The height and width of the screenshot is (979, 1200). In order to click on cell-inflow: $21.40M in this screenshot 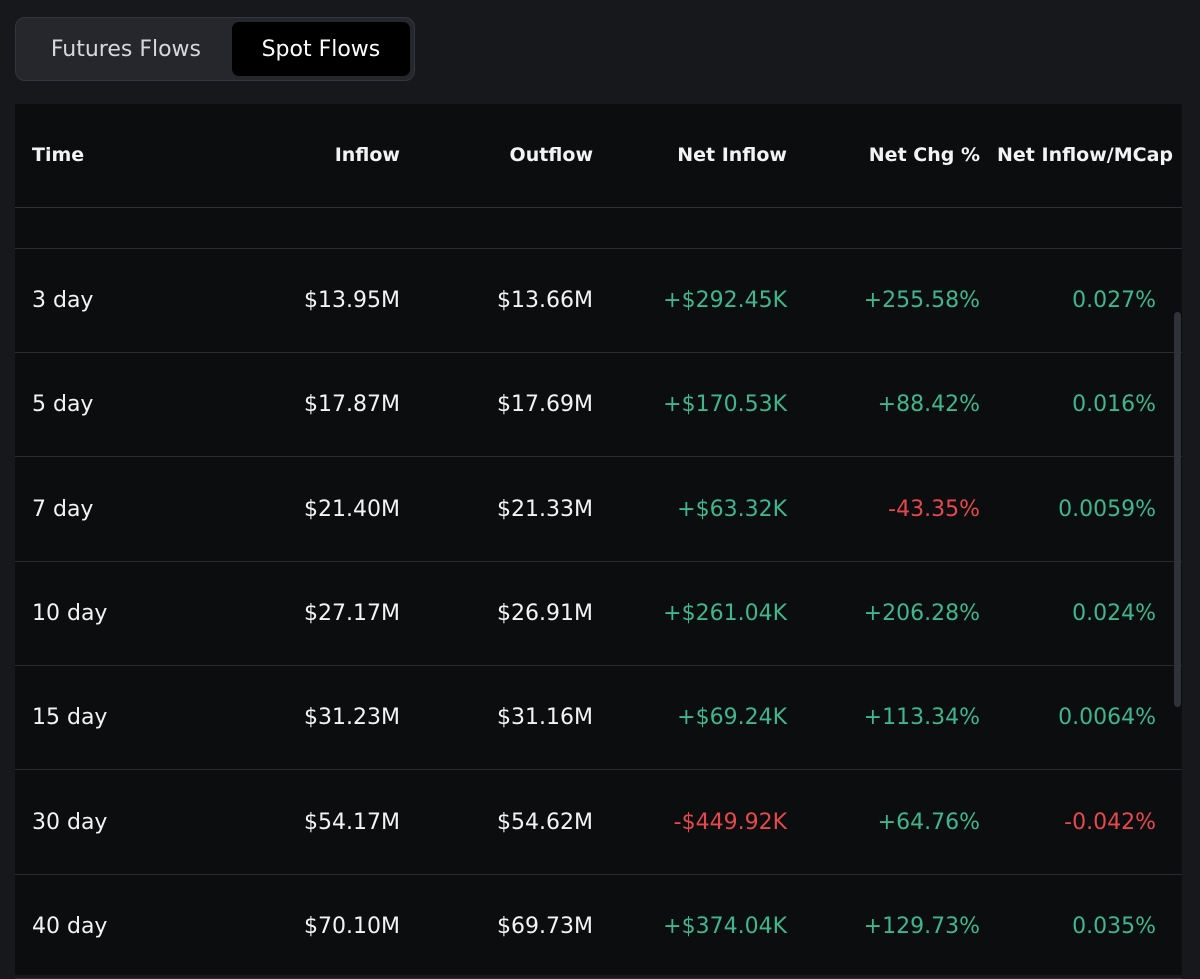, I will do `click(352, 509)`.